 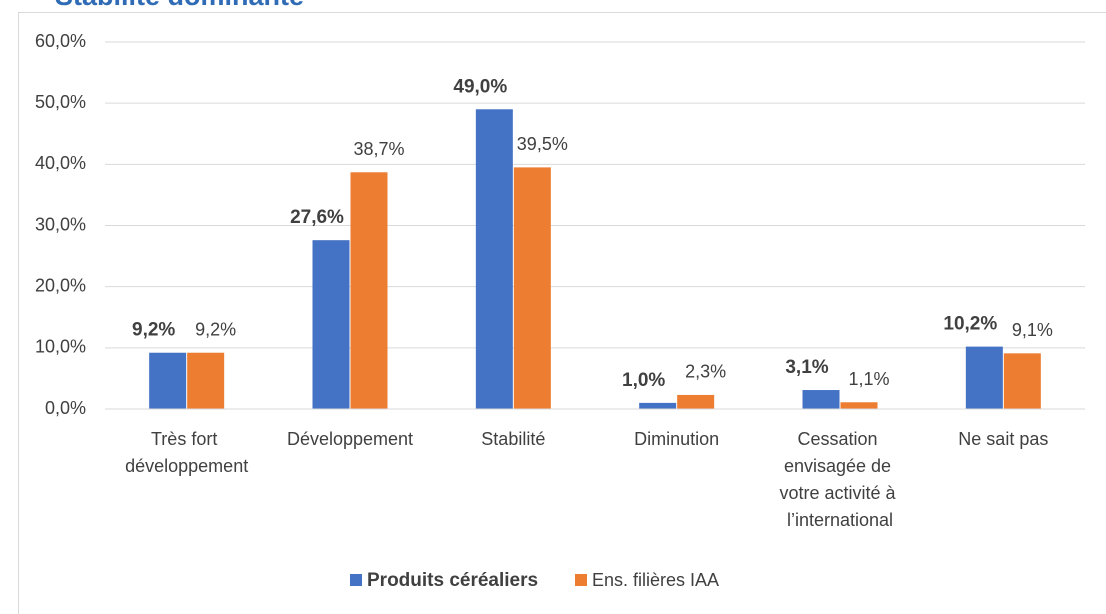 I want to click on x-tick-label: Très fort développement, so click(x=186, y=452).